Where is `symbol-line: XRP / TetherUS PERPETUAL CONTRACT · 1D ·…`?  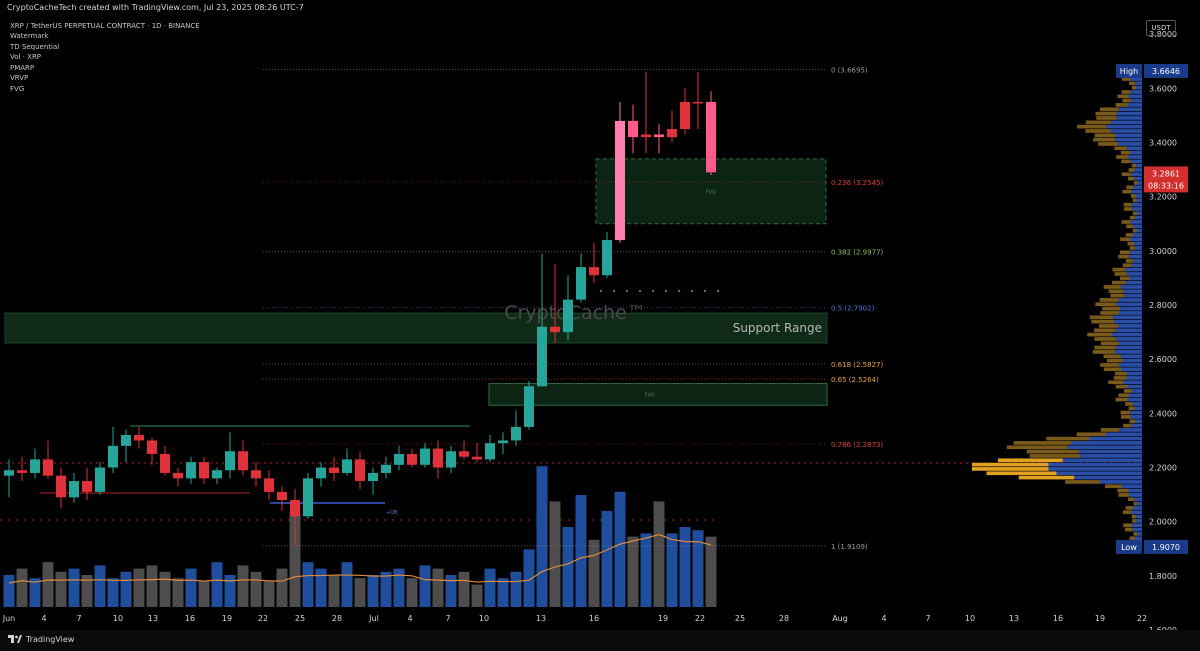
symbol-line: XRP / TetherUS PERPETUAL CONTRACT · 1D ·… is located at coordinates (105, 26).